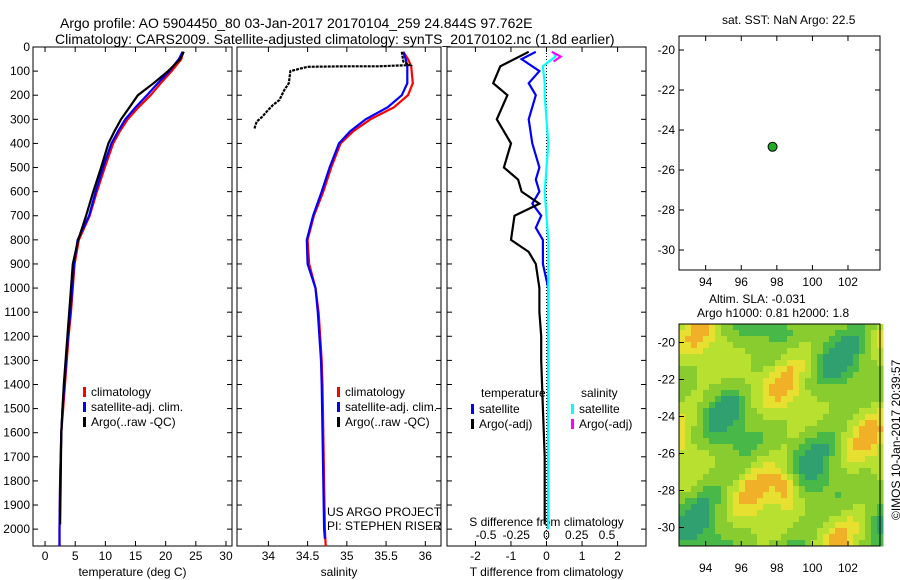 This screenshot has width=900, height=580. What do you see at coordinates (384, 512) in the screenshot?
I see `annotation-line: US ARGO PROJECT` at bounding box center [384, 512].